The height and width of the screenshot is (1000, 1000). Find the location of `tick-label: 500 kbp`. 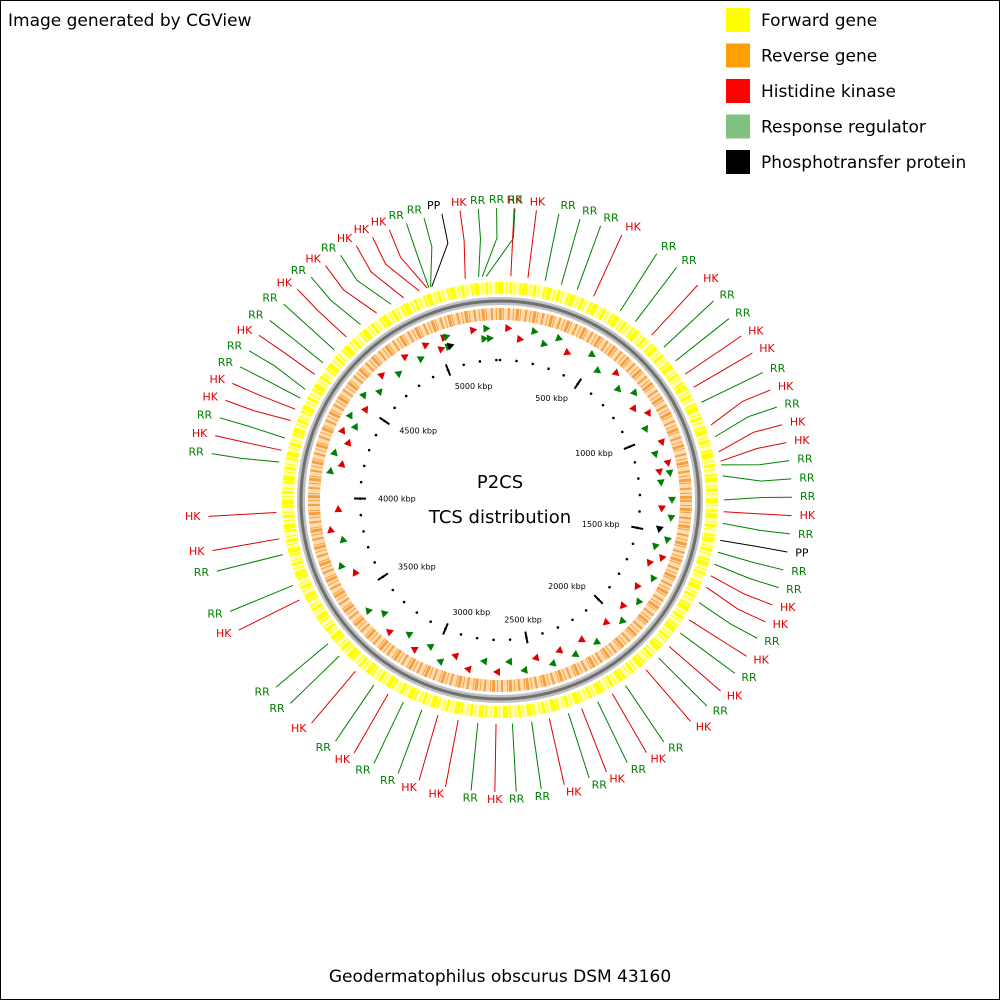

tick-label: 500 kbp is located at coordinates (551, 398).